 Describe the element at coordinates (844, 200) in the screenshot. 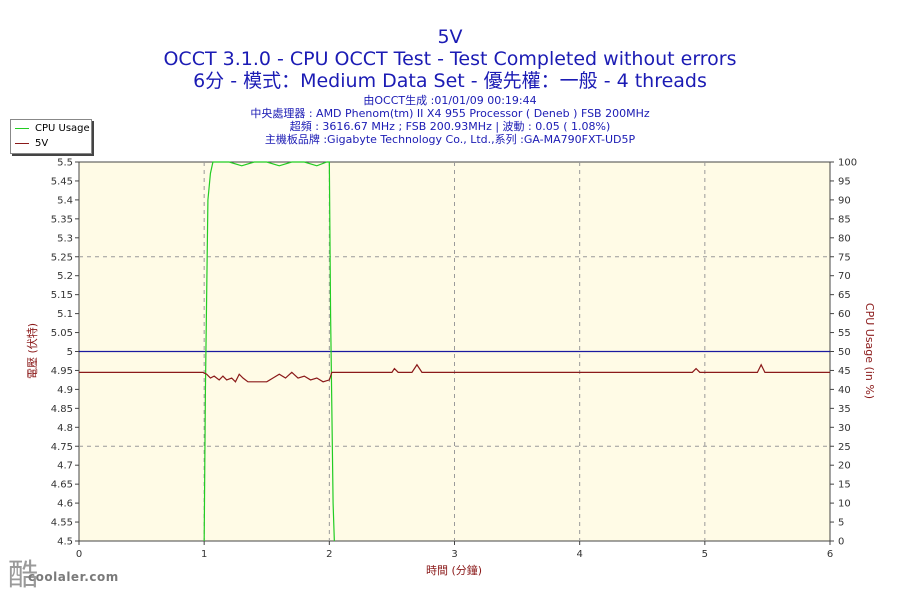

I see `y-right-tick-label: 90` at that location.